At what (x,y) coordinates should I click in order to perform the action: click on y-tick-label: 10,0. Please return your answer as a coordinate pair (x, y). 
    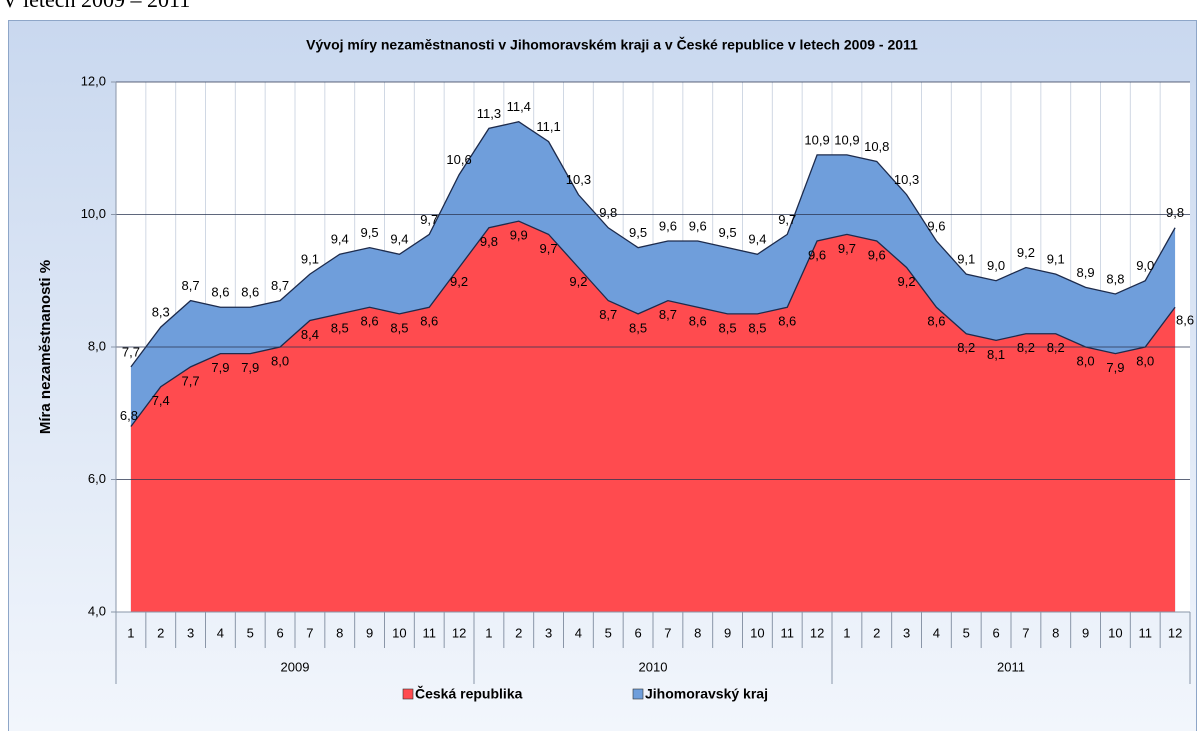
    Looking at the image, I should click on (93, 213).